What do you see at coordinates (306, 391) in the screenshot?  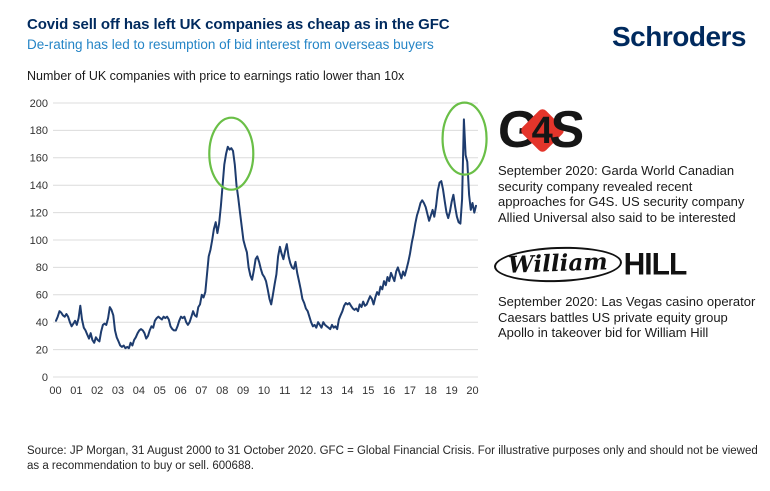 I see `x-axis-tick-label: 12` at bounding box center [306, 391].